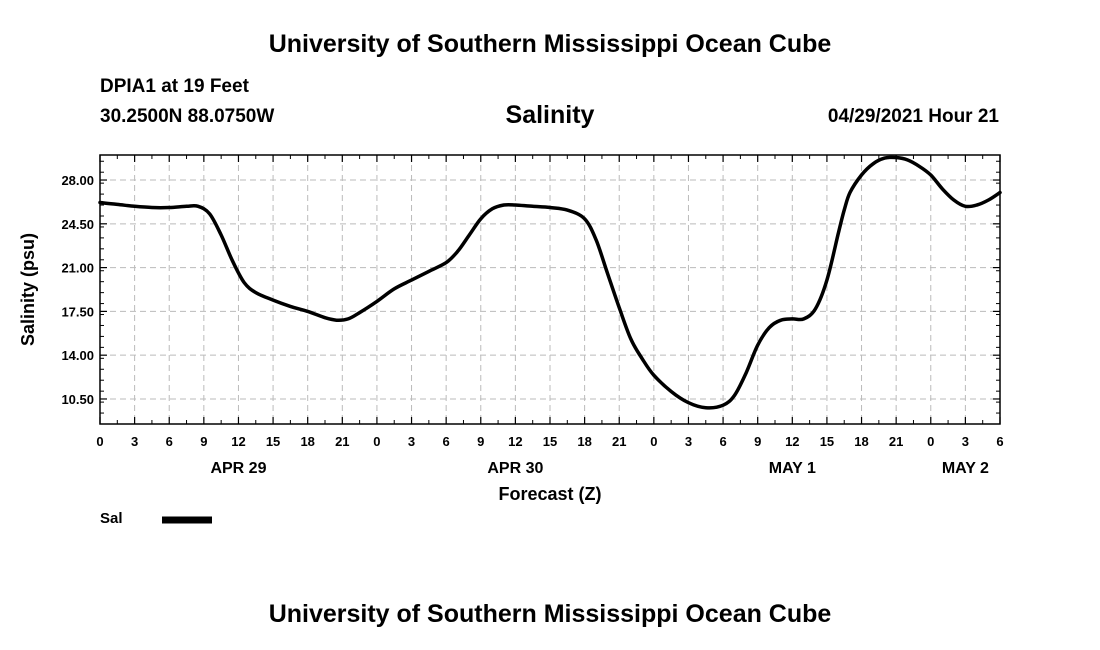 This screenshot has height=650, width=1100. I want to click on chart-title: Salinity, so click(550, 115).